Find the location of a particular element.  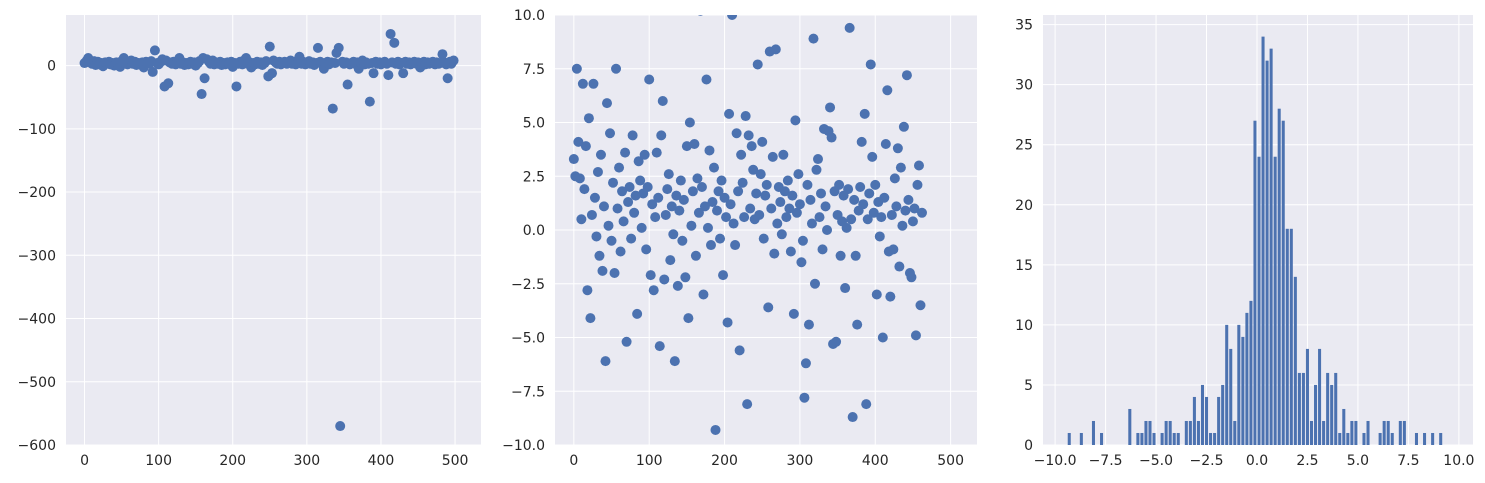

y-tick-label: −7.5 is located at coordinates (528, 392).